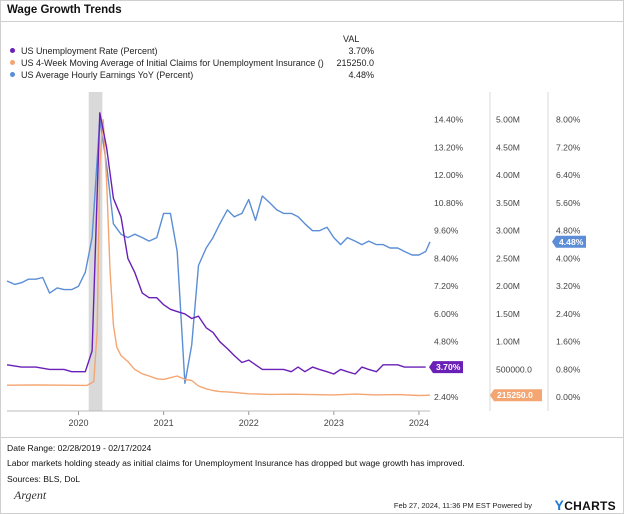 This screenshot has height=514, width=624. What do you see at coordinates (446, 314) in the screenshot?
I see `y-tick-label-left: 6.00%` at bounding box center [446, 314].